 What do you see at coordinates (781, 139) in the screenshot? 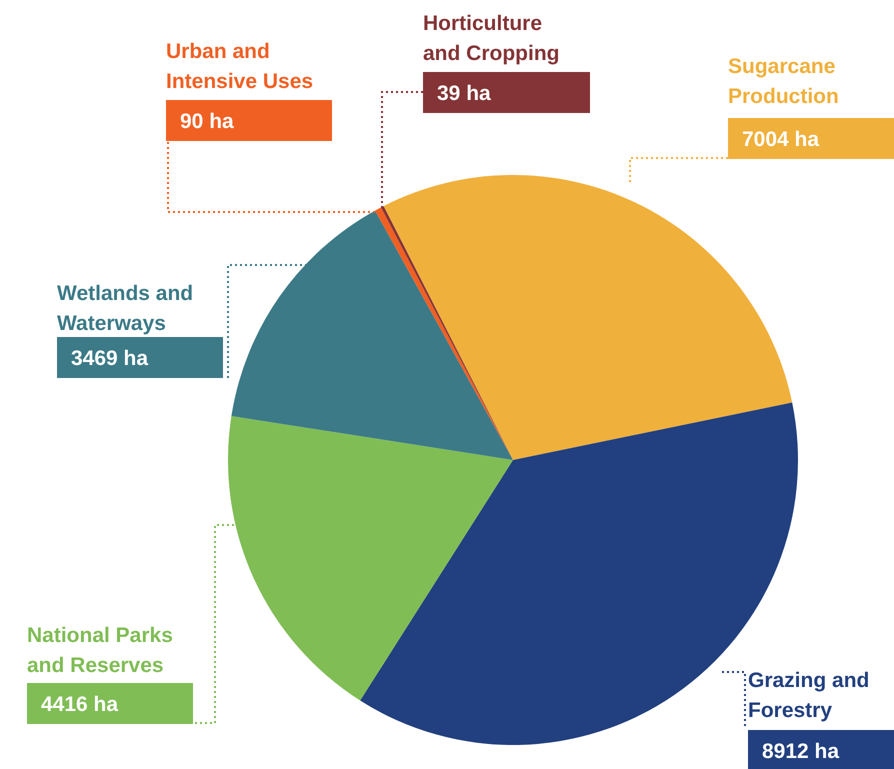
I see `data-label: 7004 ha` at bounding box center [781, 139].